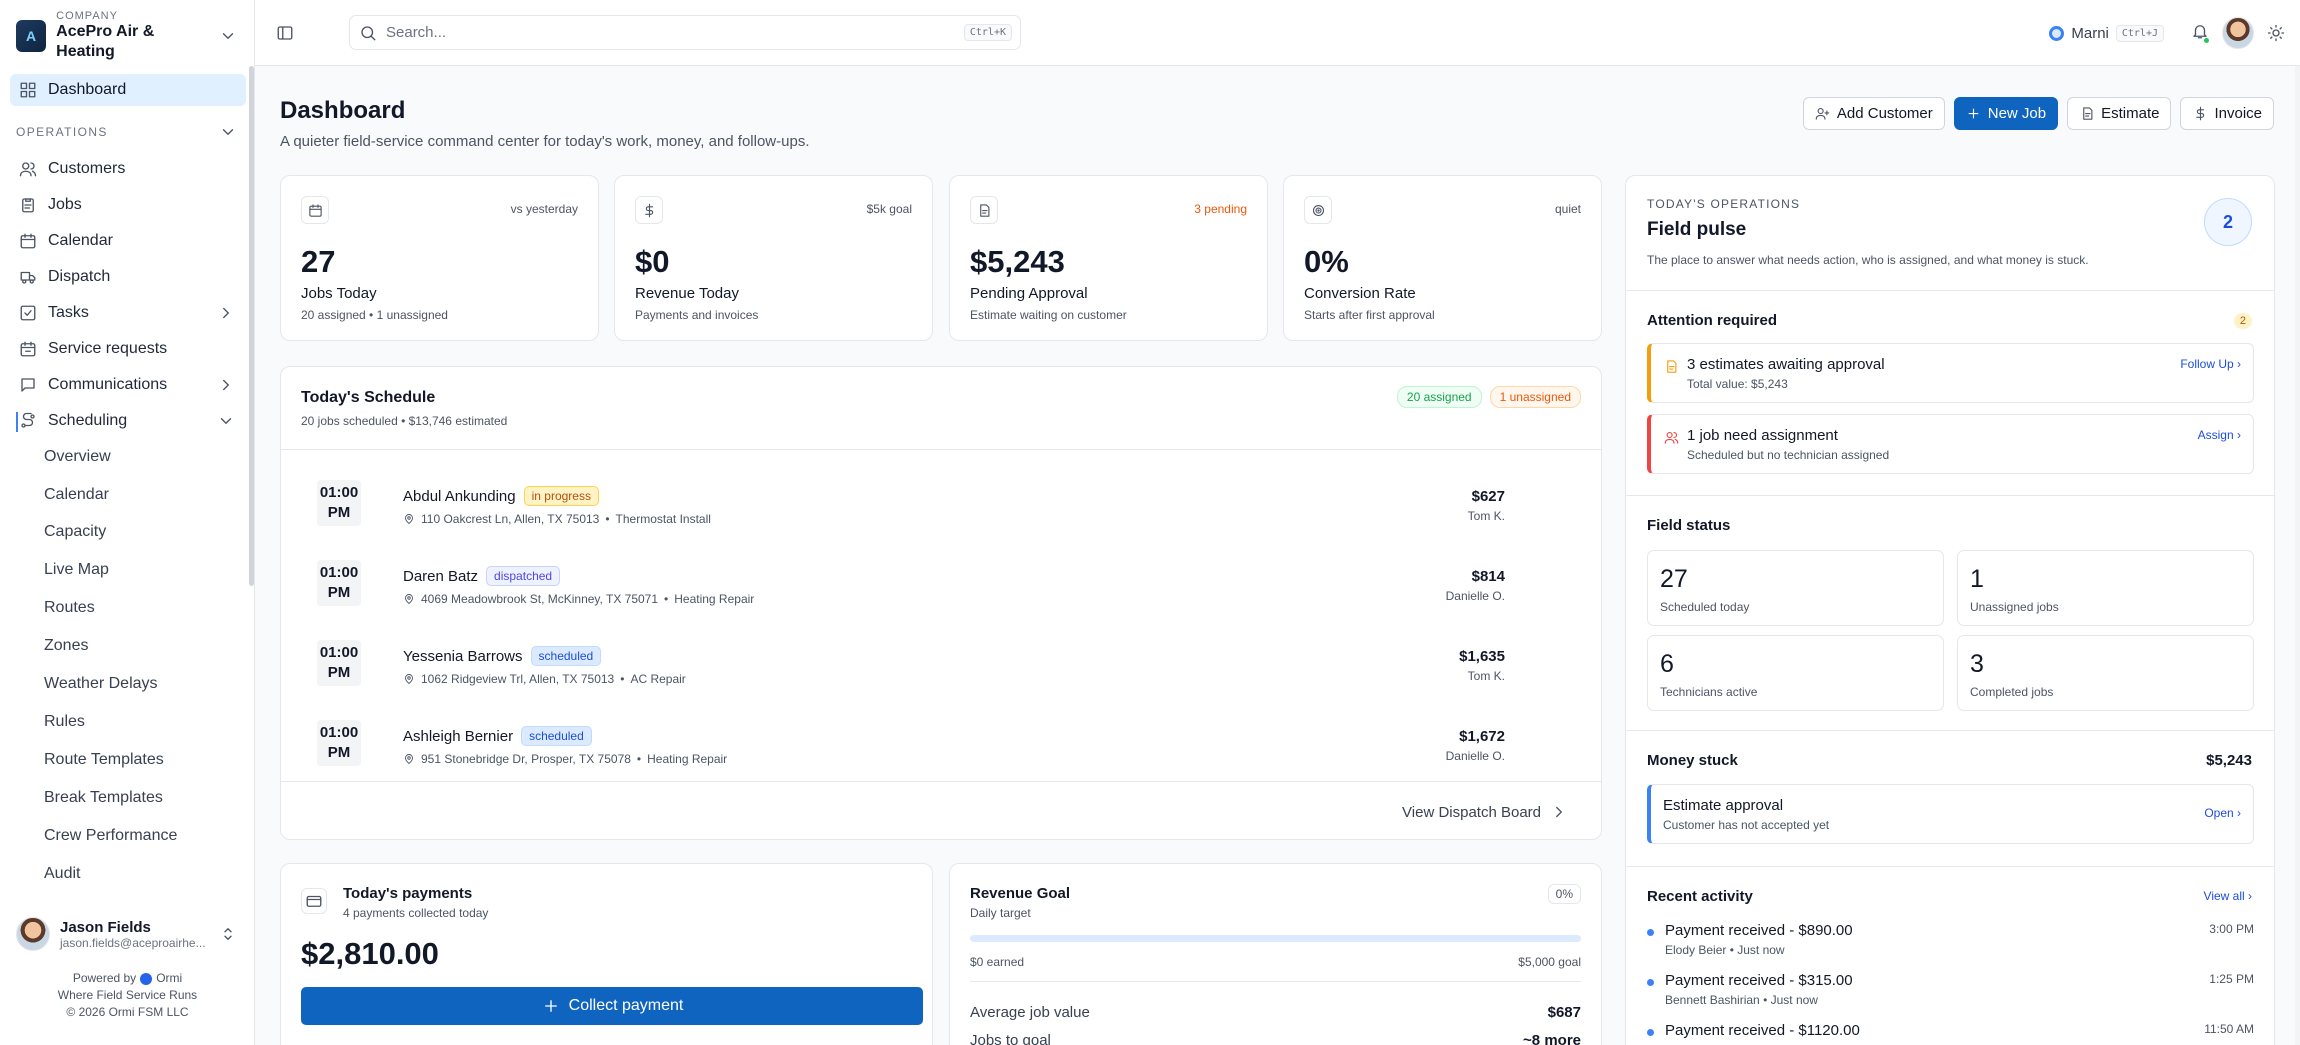 The image size is (2300, 1045). What do you see at coordinates (544, 209) in the screenshot?
I see `stat-tag: vs yesterday` at bounding box center [544, 209].